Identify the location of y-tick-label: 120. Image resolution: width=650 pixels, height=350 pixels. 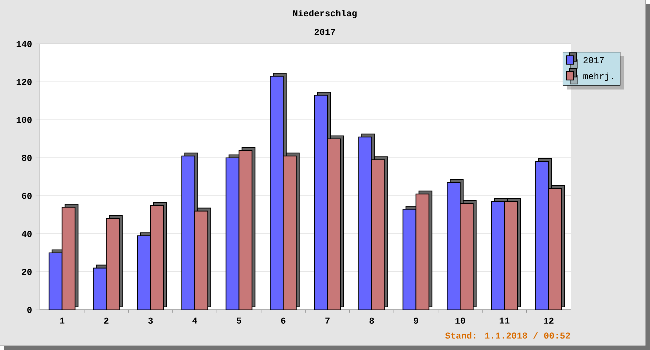
(24, 82).